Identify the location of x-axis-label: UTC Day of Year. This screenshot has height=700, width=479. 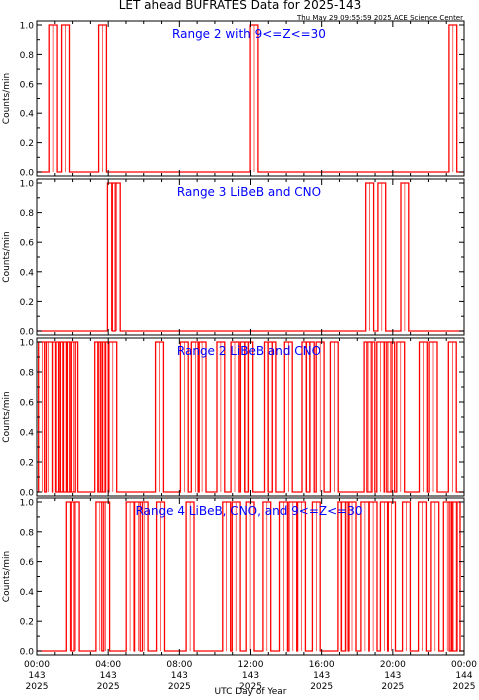
(251, 692).